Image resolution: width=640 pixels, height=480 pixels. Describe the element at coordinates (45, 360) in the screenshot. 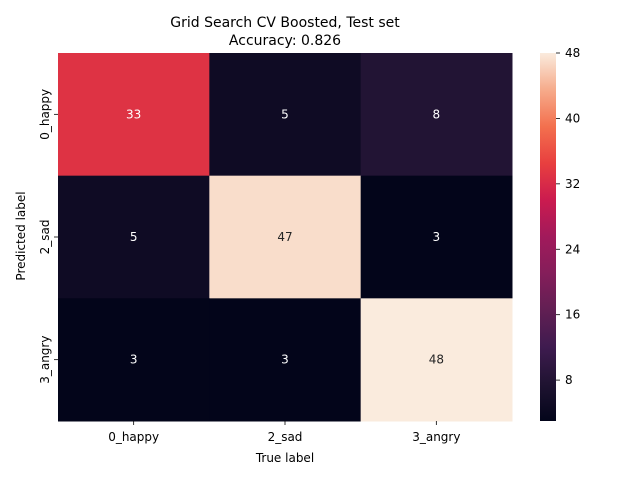

I see `y-tick-label: 3_angry` at that location.